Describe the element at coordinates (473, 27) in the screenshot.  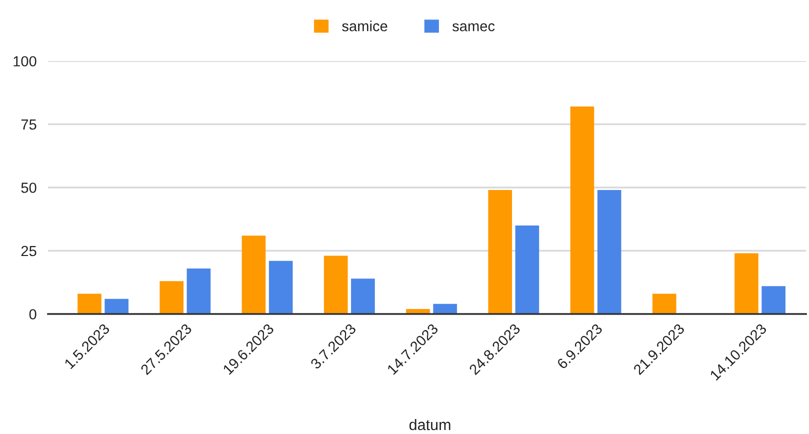
I see `legend-label: samec` at that location.